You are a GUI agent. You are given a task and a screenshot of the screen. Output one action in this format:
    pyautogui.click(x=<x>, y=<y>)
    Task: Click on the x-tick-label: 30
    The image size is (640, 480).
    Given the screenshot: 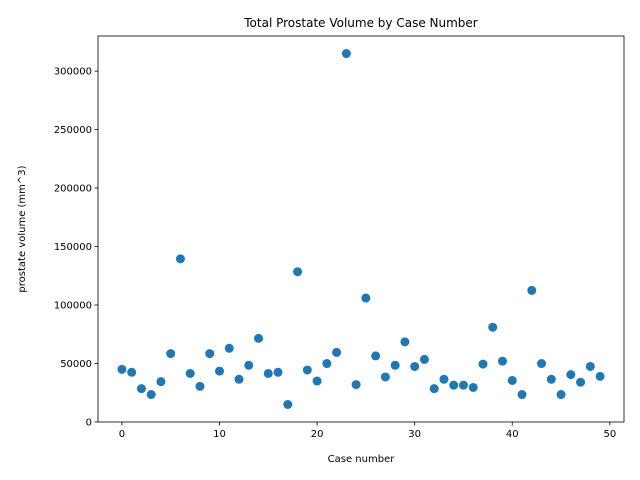 What is the action you would take?
    pyautogui.click(x=414, y=434)
    